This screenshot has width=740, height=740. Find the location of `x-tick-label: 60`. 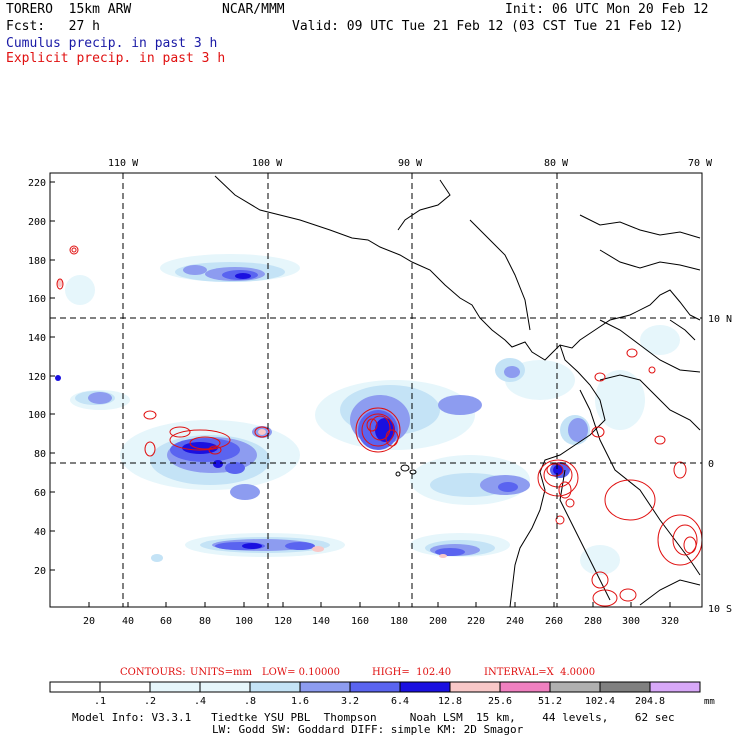

x-tick-label: 60 is located at coordinates (166, 621).